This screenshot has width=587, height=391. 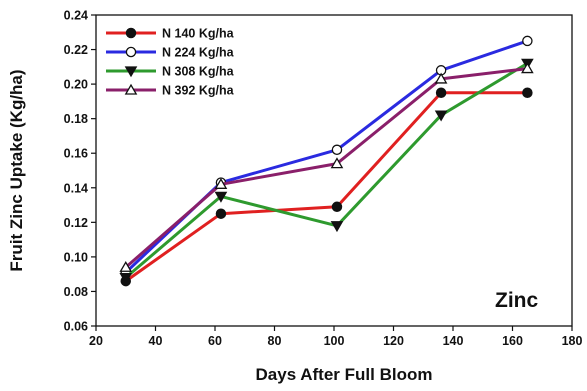 What do you see at coordinates (393, 341) in the screenshot?
I see `x-tick-label: 120` at bounding box center [393, 341].